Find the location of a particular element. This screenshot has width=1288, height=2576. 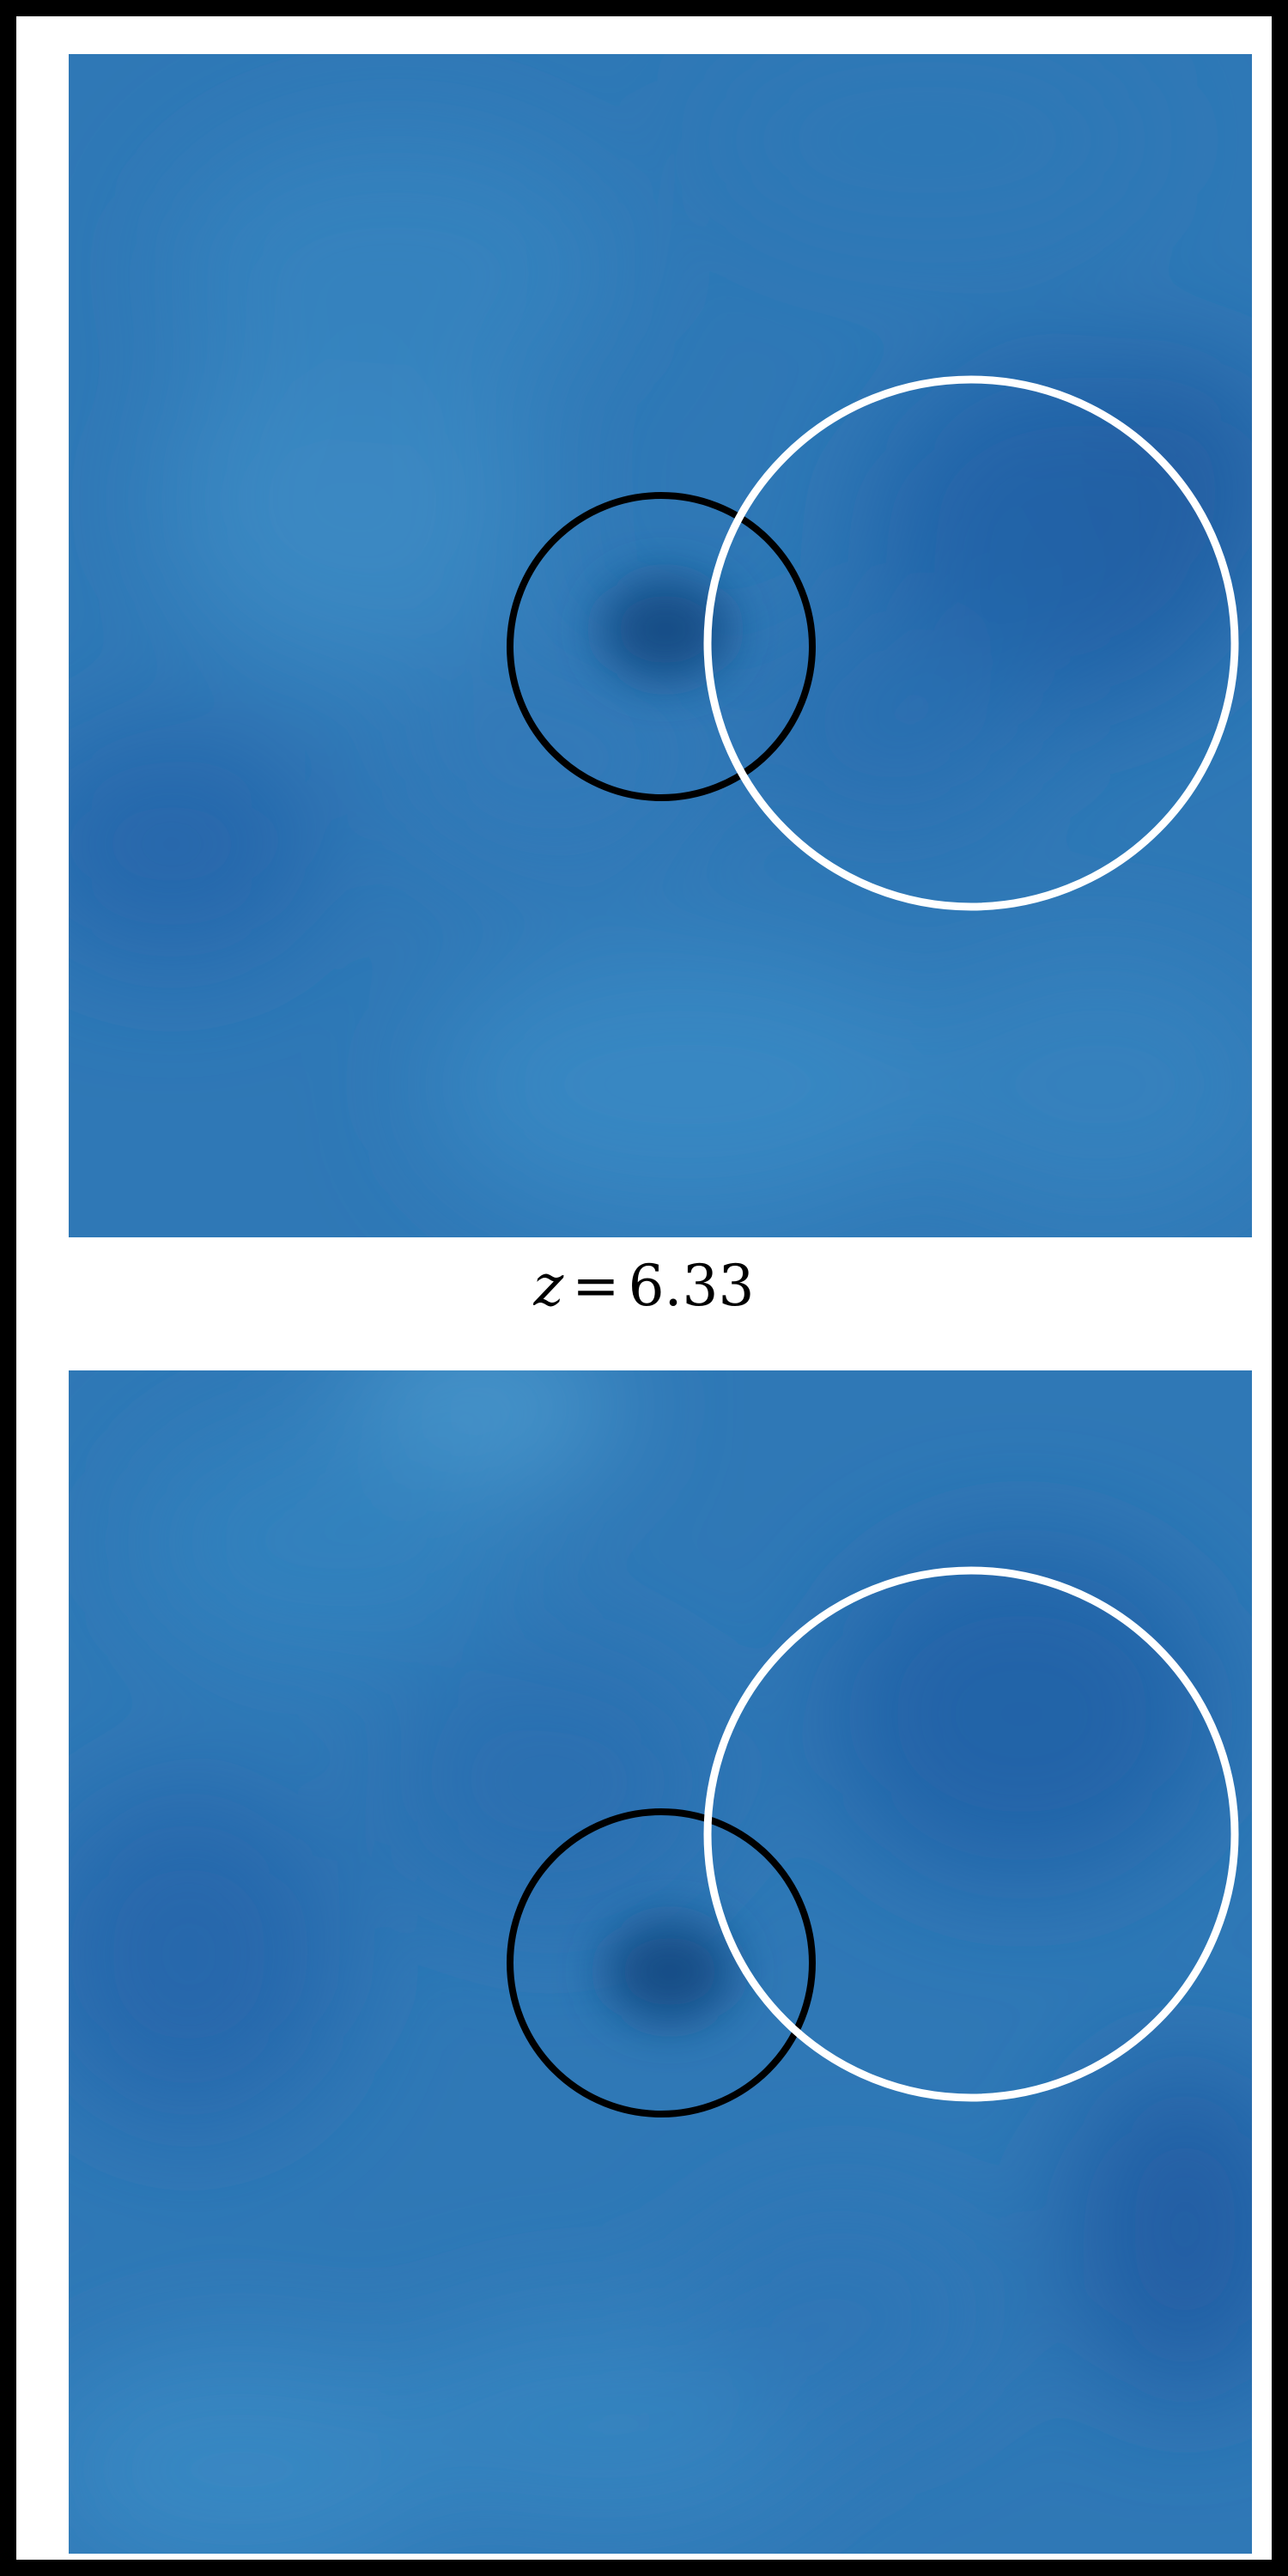

redshift-variable: z is located at coordinates (548, 1286).